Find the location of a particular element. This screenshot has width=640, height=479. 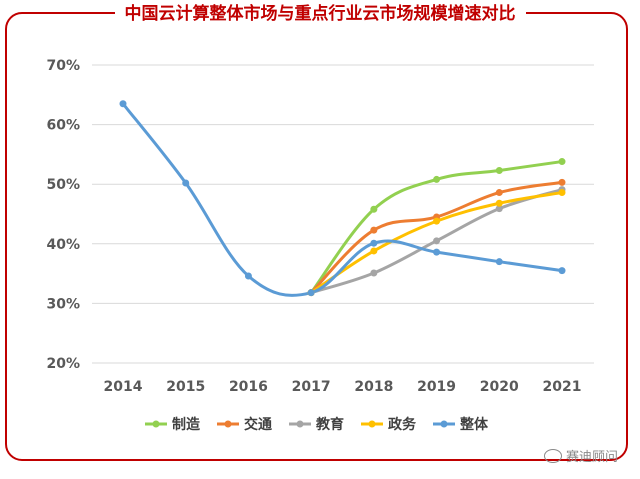

y-tick-label: 50% is located at coordinates (63, 185).